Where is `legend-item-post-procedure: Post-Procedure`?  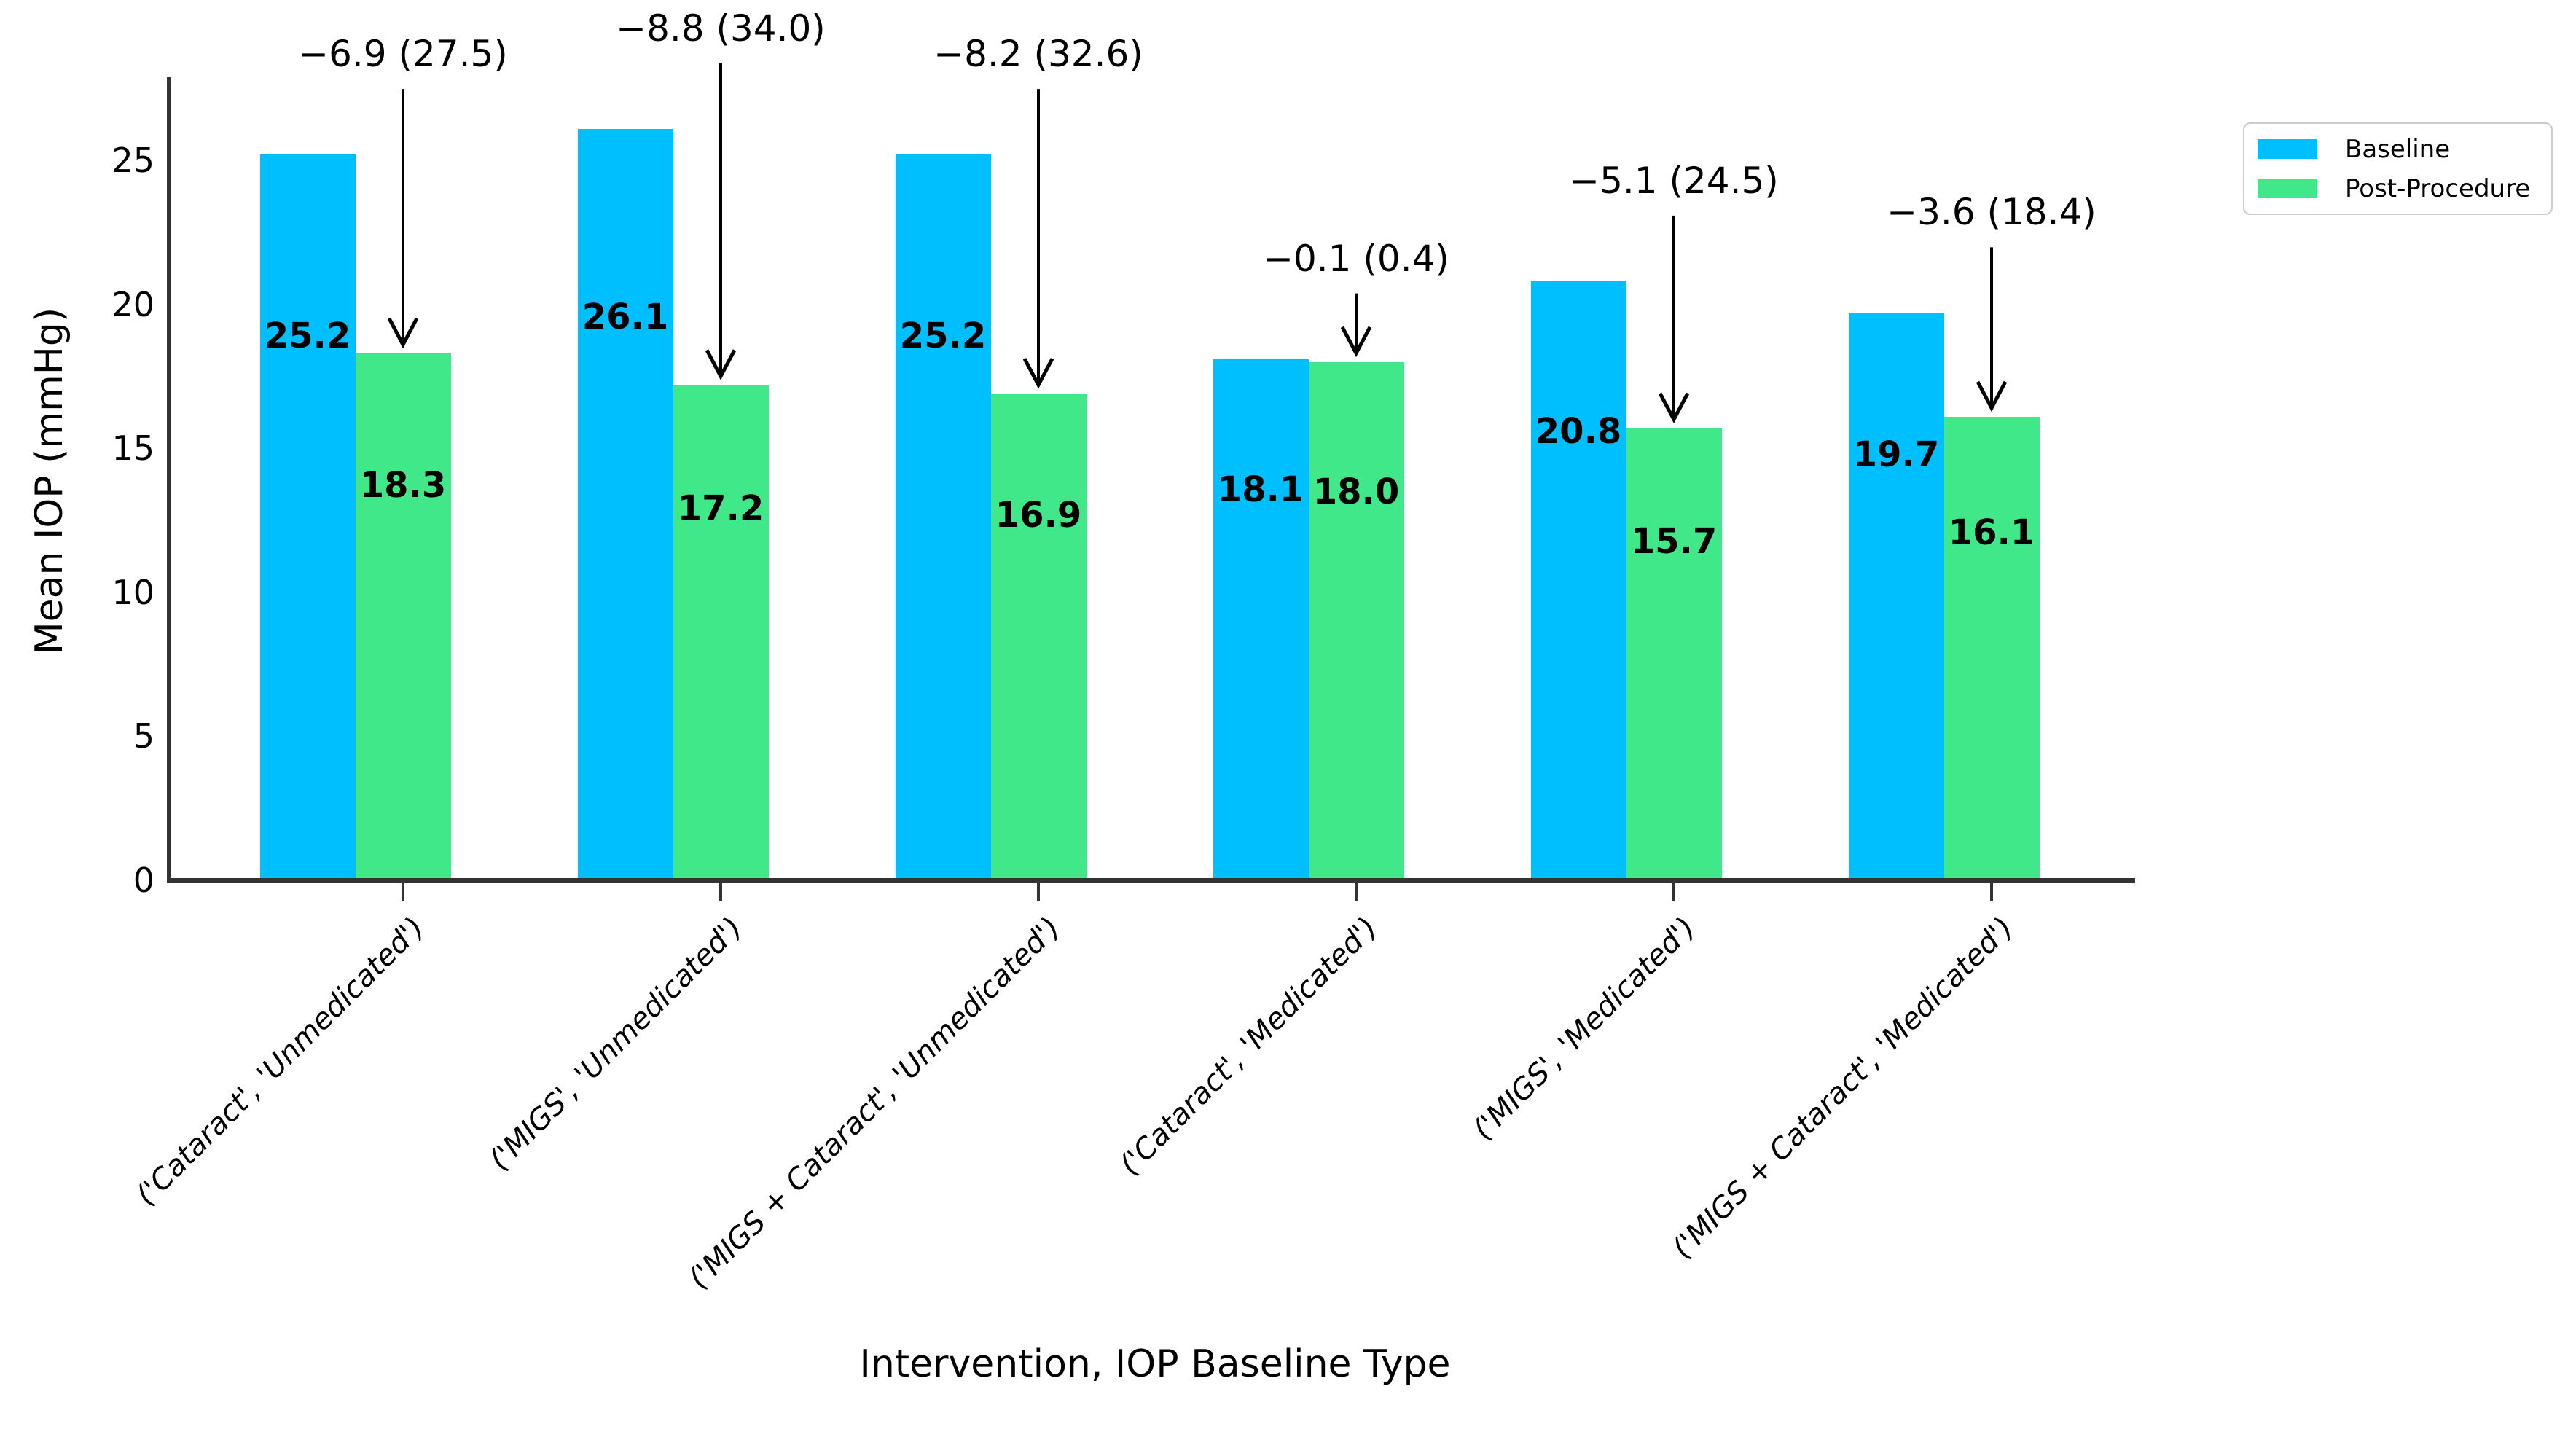 legend-item-post-procedure: Post-Procedure is located at coordinates (2398, 189).